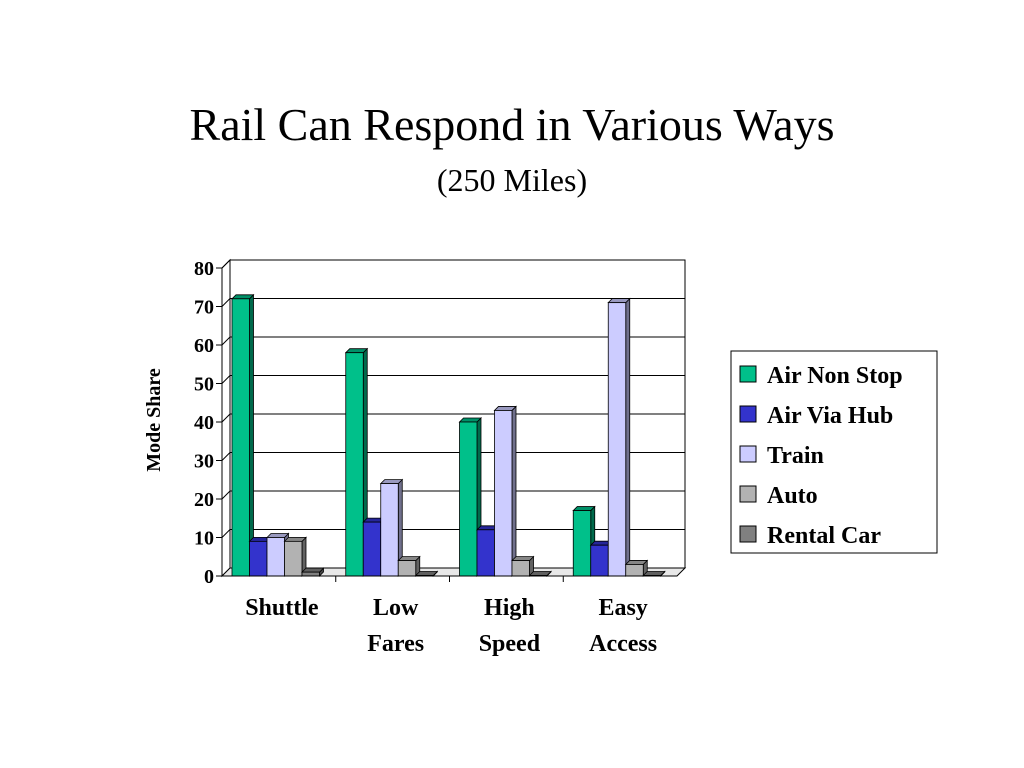  Describe the element at coordinates (824, 536) in the screenshot. I see `legend-label: Rental Car` at that location.